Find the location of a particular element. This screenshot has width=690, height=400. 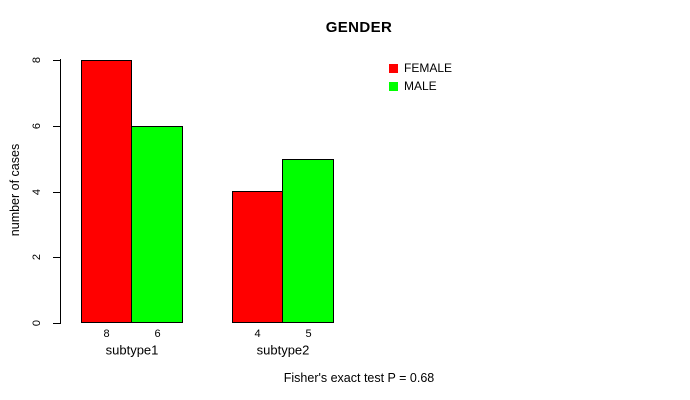

category-label-subtype2: subtype2 is located at coordinates (283, 350).